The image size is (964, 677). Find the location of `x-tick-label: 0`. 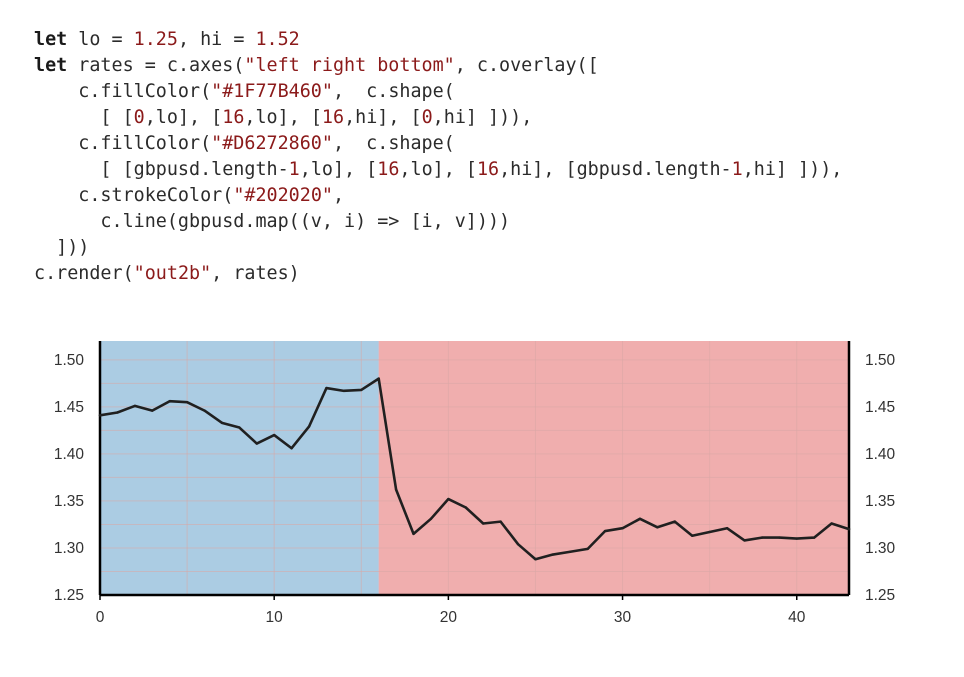

x-tick-label: 0 is located at coordinates (100, 617).